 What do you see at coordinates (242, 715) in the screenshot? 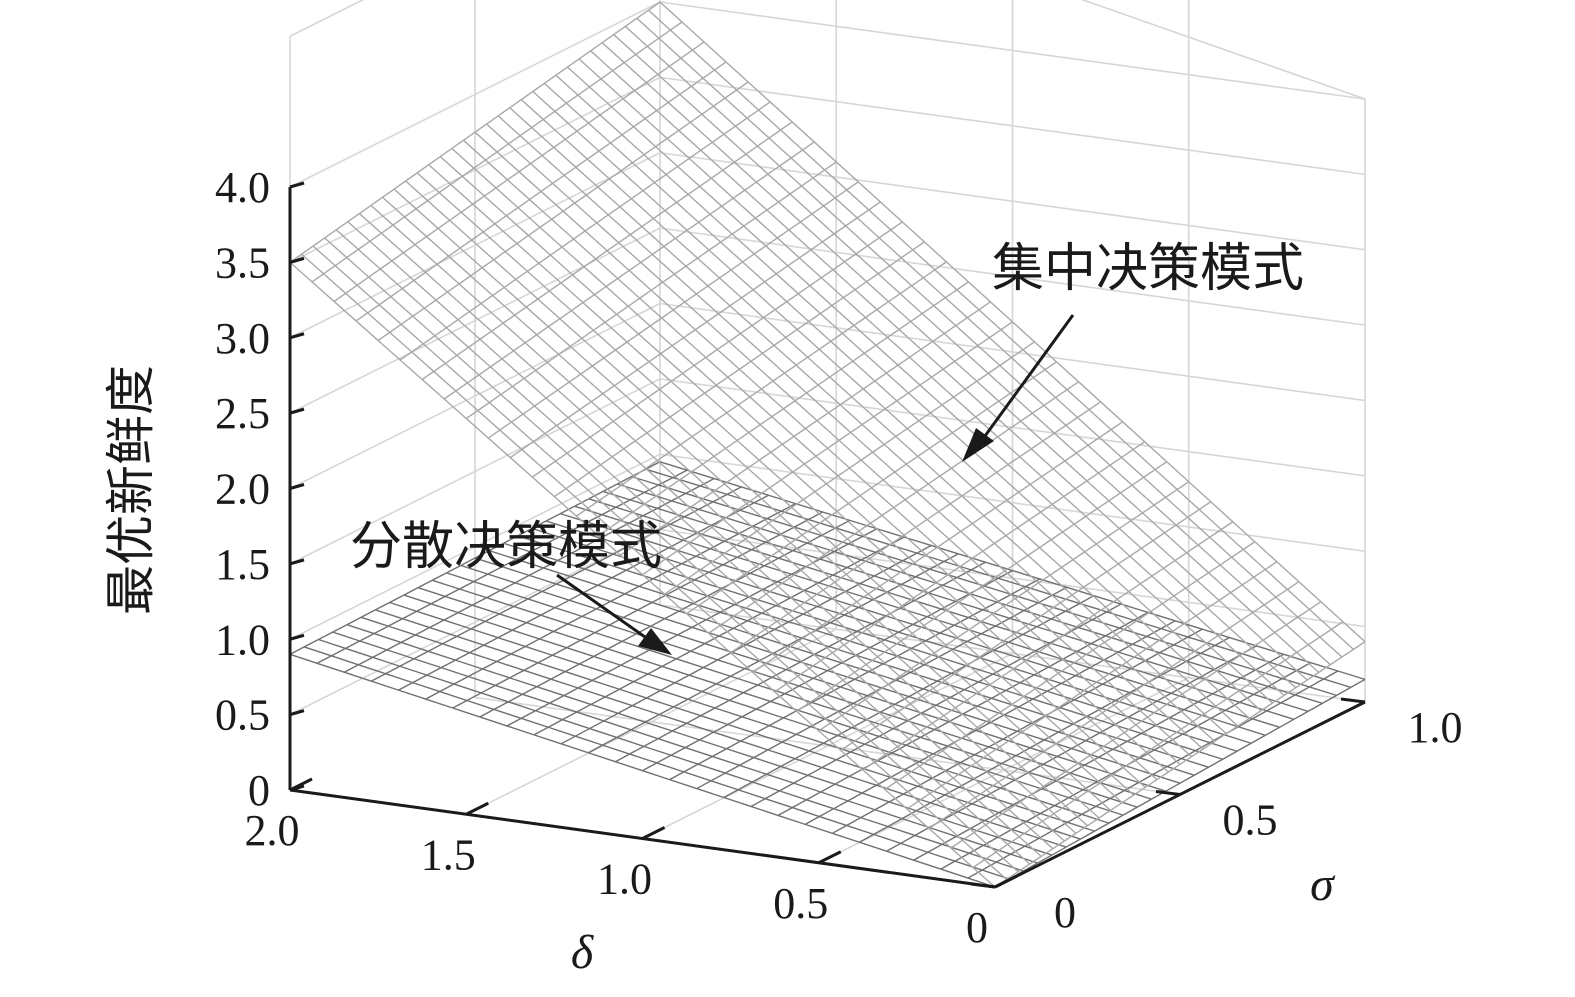
I see `z-tick-label: 0.5` at bounding box center [242, 715].